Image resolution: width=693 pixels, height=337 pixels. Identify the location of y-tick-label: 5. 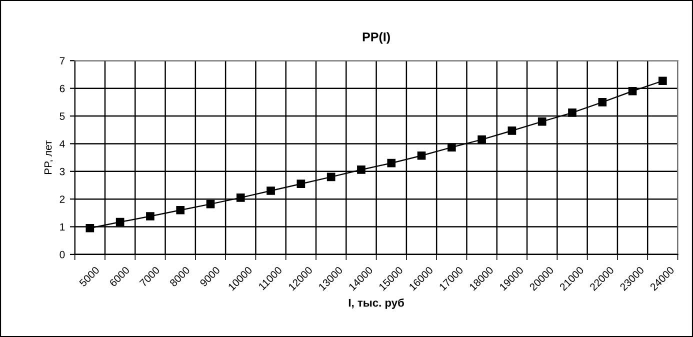
(62, 116).